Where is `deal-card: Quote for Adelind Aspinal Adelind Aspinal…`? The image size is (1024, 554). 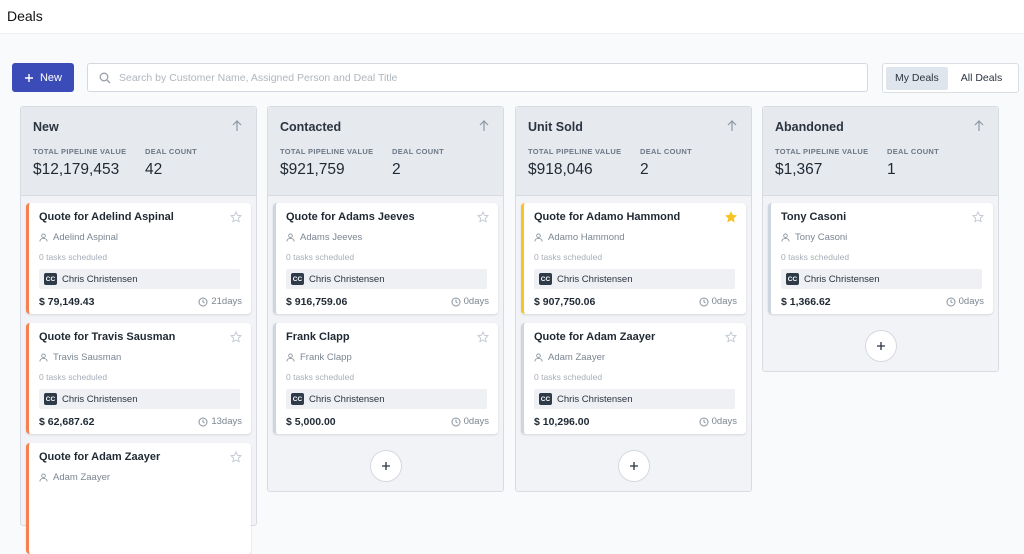
deal-card: Quote for Adelind Aspinal Adelind Aspinal… is located at coordinates (138, 258).